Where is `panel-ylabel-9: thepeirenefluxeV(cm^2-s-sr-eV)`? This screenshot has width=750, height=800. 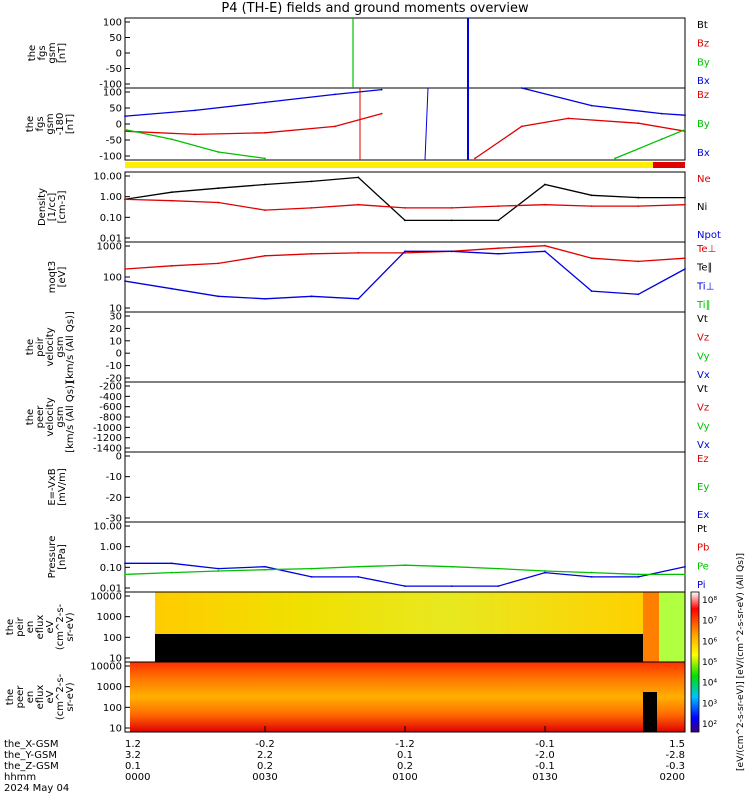
panel-ylabel-9: thepeirenefluxeV(cm^2-s-sr-eV) is located at coordinates (40, 626).